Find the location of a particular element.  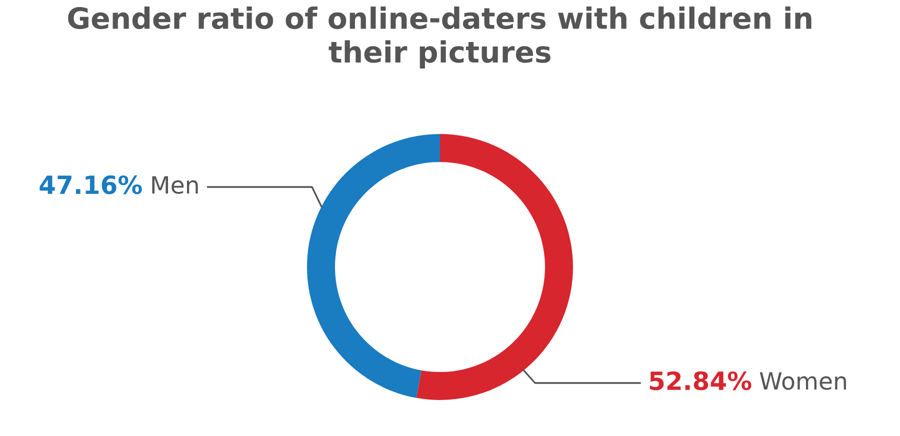

chart-title: Gender ratio of online-daters with children in their pictures is located at coordinates (440, 37).